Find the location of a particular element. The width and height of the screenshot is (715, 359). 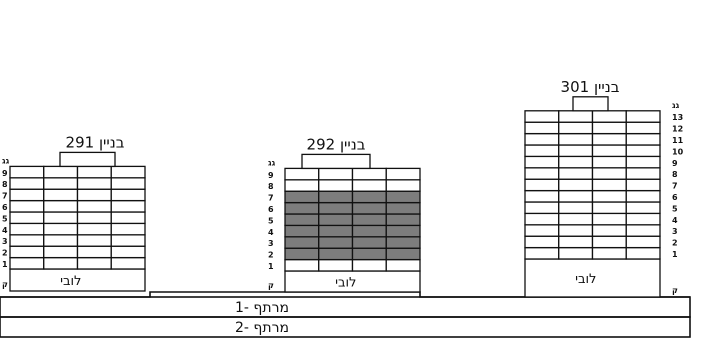

building-title: בניין 301 is located at coordinates (590, 87).